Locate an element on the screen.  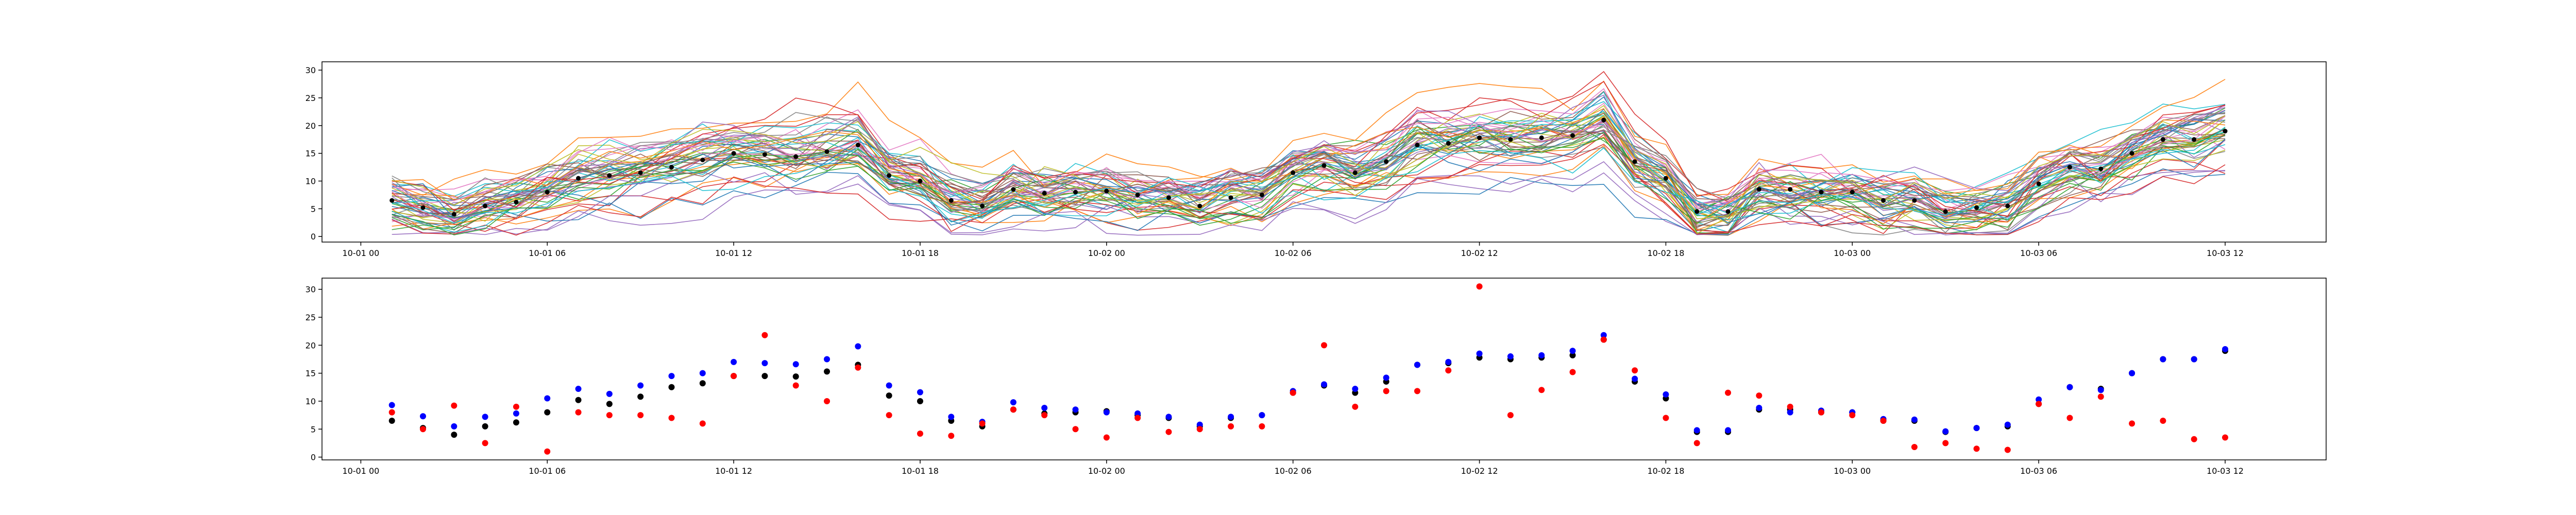
x-tick-label: 10-01 00 is located at coordinates (360, 253).